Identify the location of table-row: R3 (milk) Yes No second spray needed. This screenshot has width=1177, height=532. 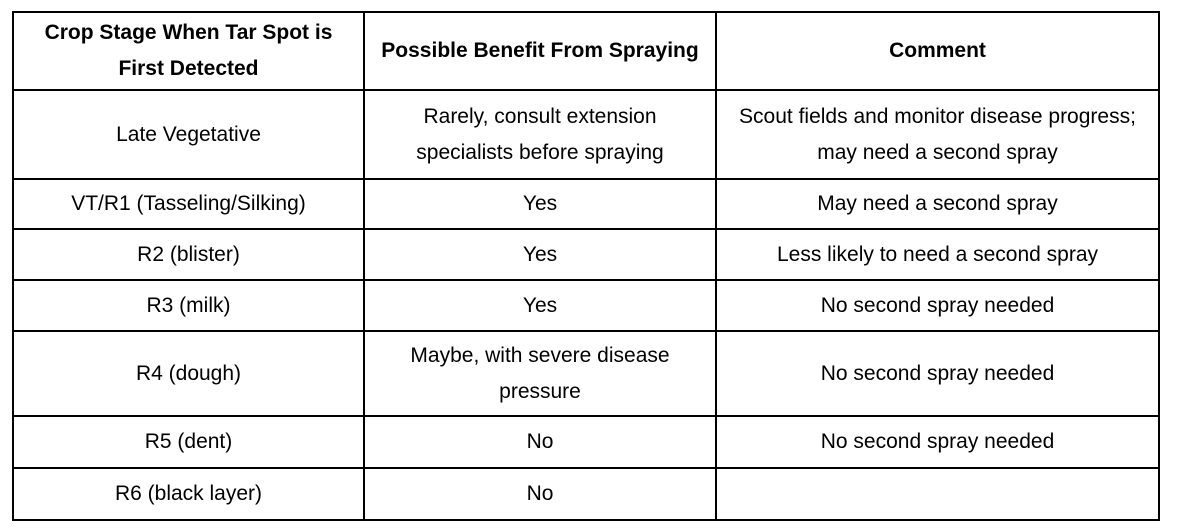
(586, 305).